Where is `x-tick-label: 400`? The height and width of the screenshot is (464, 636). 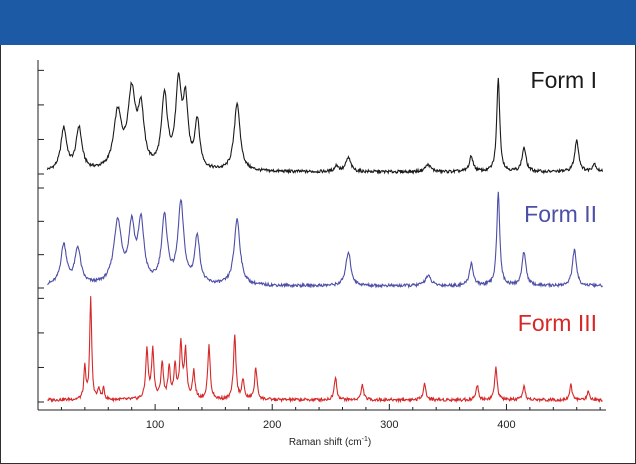 x-tick-label: 400 is located at coordinates (506, 425).